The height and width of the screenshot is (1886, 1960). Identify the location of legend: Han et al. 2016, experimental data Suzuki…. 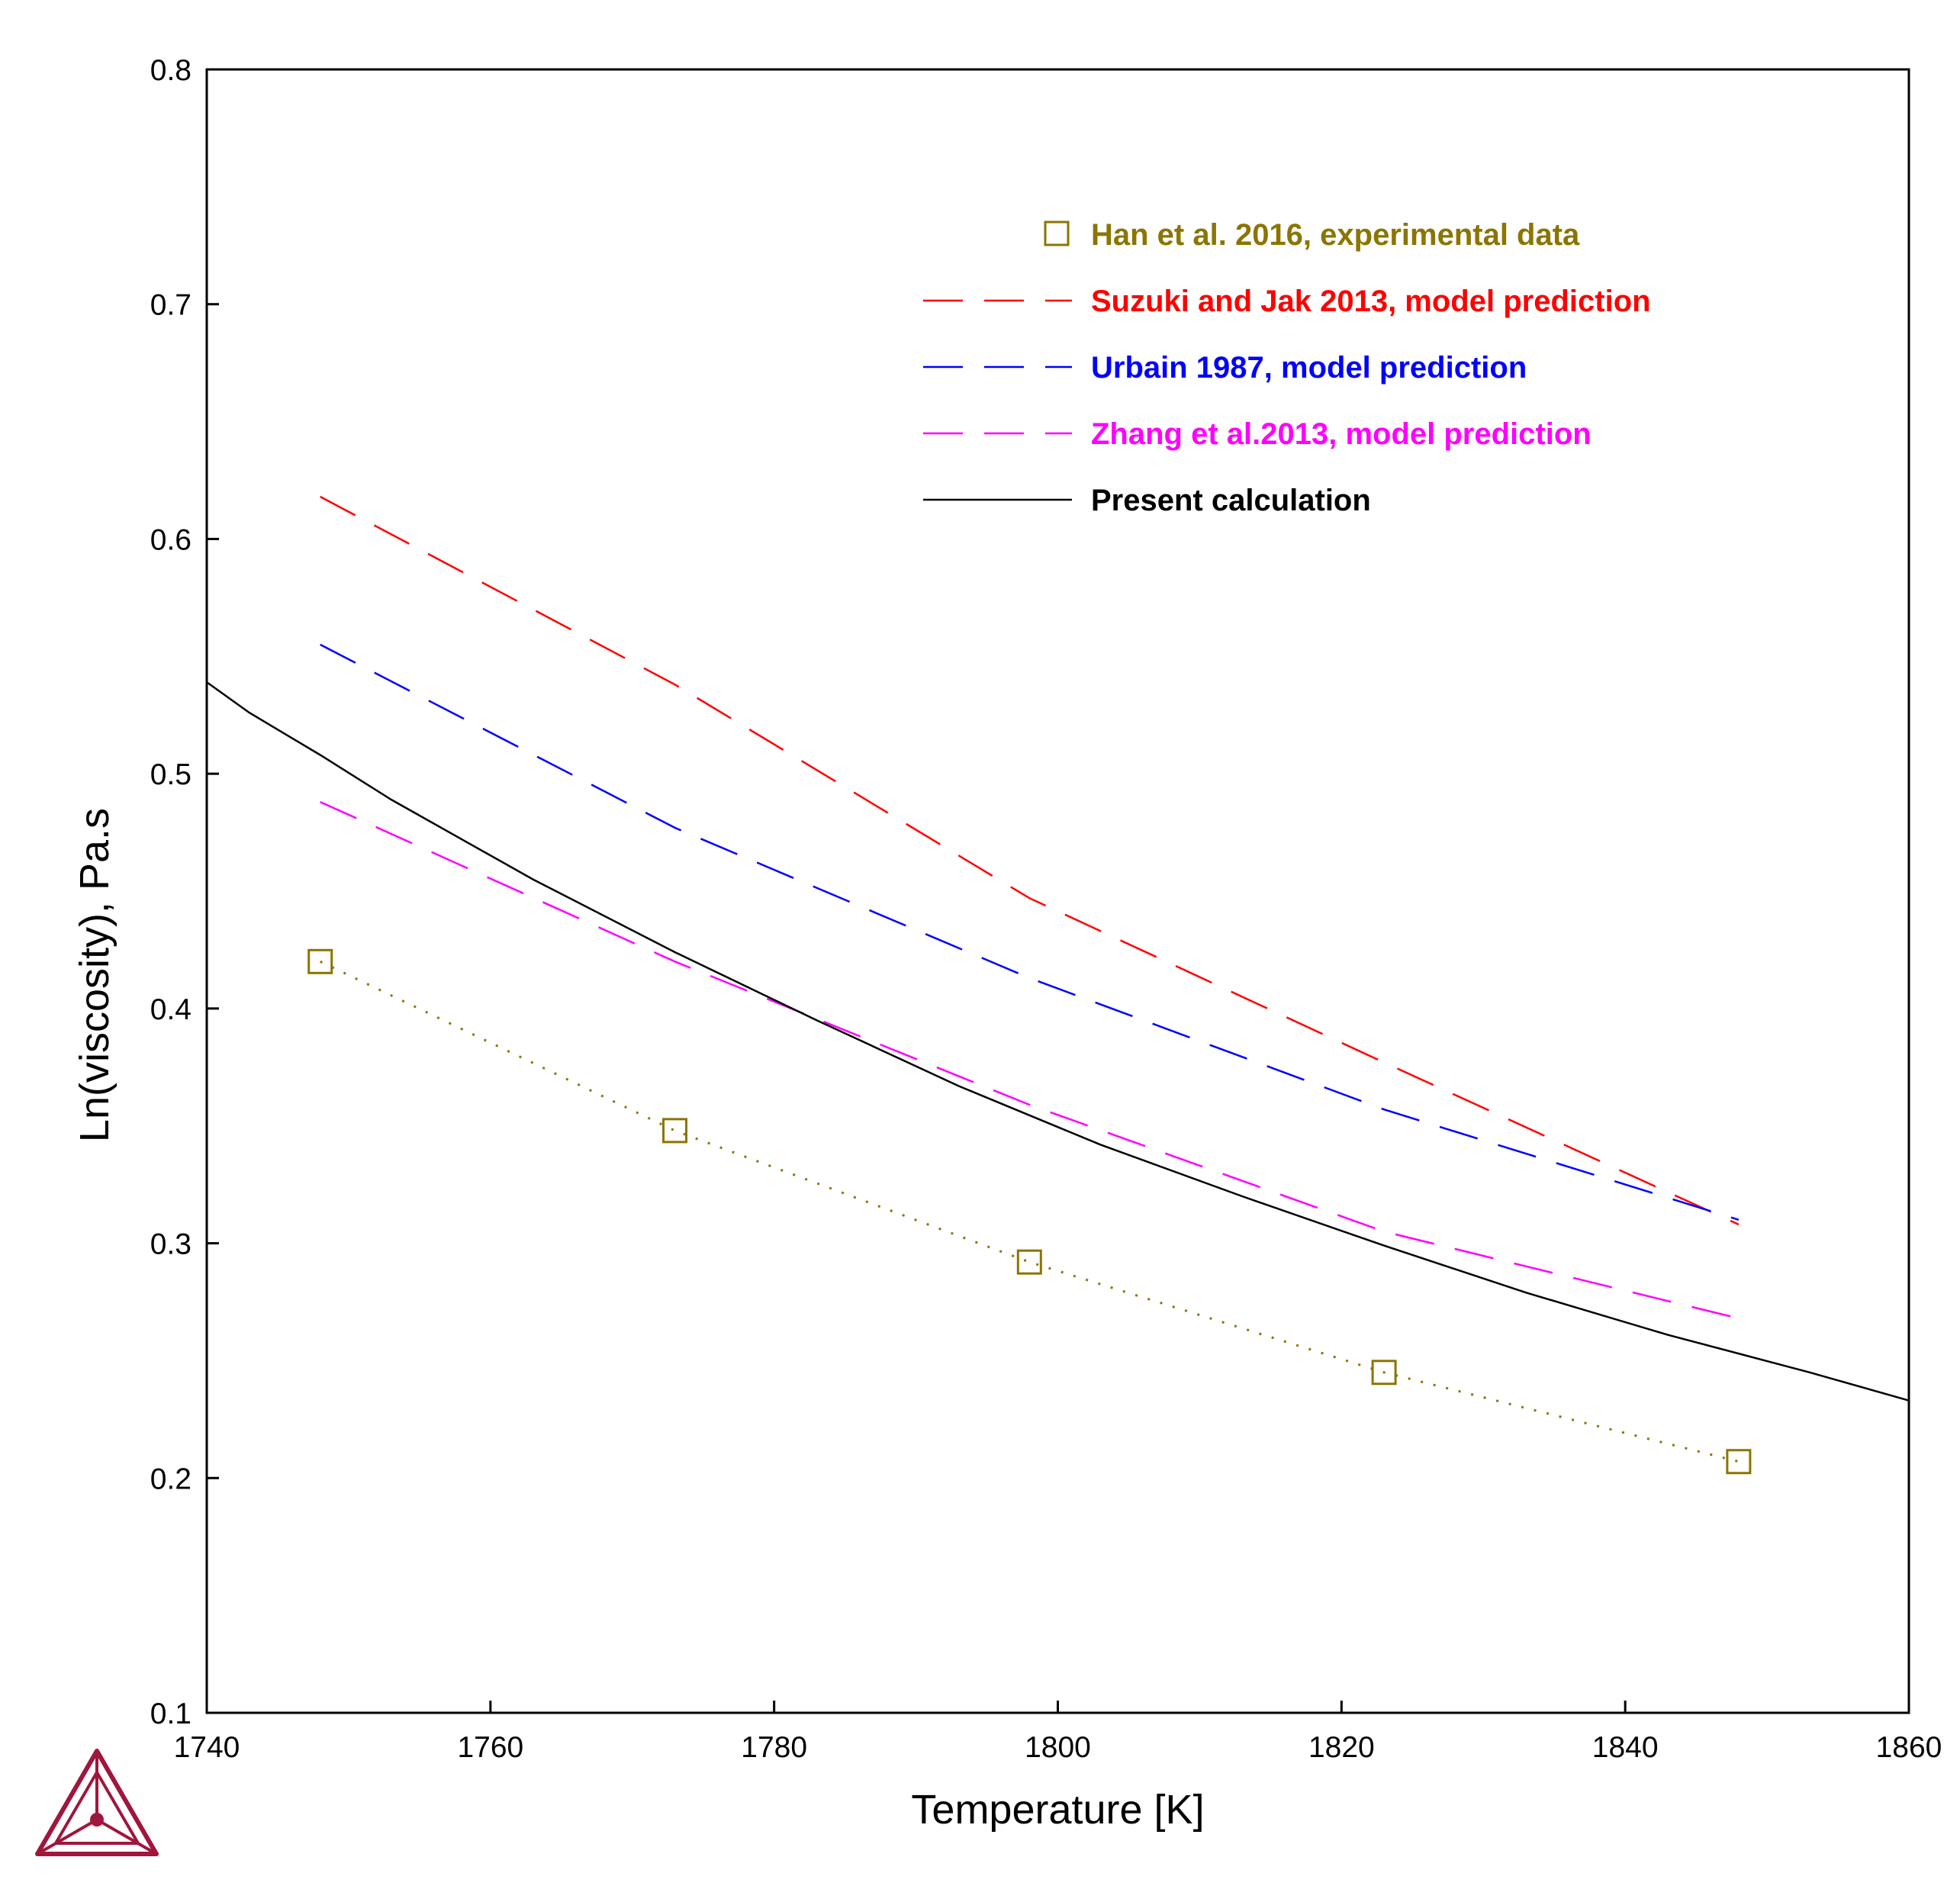
(1287, 367).